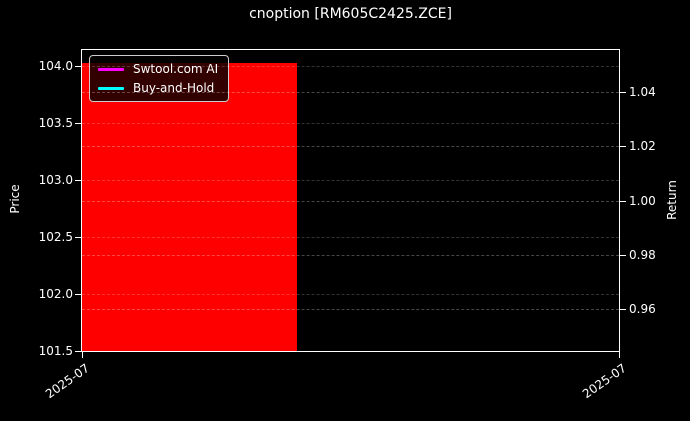 The height and width of the screenshot is (421, 690). What do you see at coordinates (55, 293) in the screenshot?
I see `left-tick-label: 102.0` at bounding box center [55, 293].